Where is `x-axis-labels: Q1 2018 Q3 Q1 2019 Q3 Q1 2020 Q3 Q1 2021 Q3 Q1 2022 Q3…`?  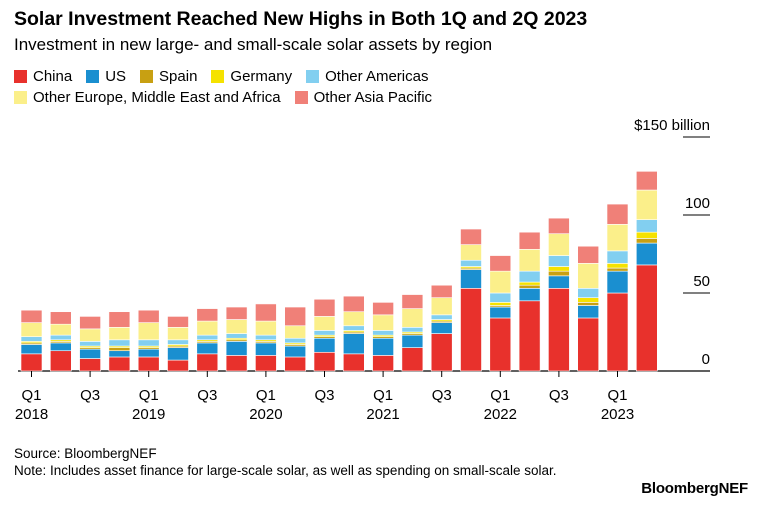 x-axis-labels: Q1 2018 Q3 Q1 2019 Q3 Q1 2020 Q3 Q1 2021 Q3 Q1 2022 Q3… is located at coordinates (324, 397).